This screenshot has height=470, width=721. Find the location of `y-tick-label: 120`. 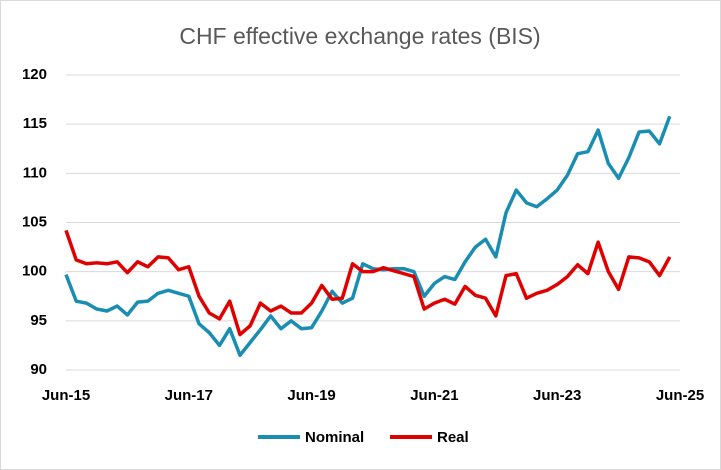

y-tick-label: 120 is located at coordinates (34, 74).